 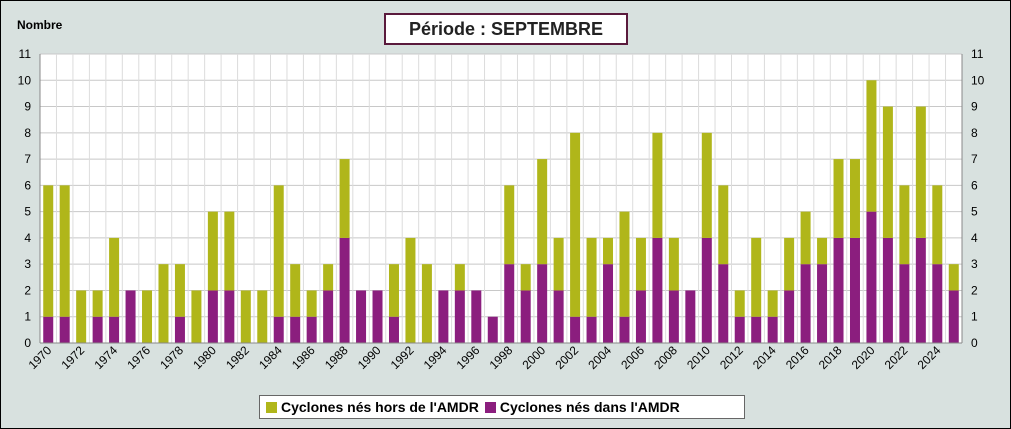 I want to click on y-tick-label-right: 10, so click(x=978, y=80).